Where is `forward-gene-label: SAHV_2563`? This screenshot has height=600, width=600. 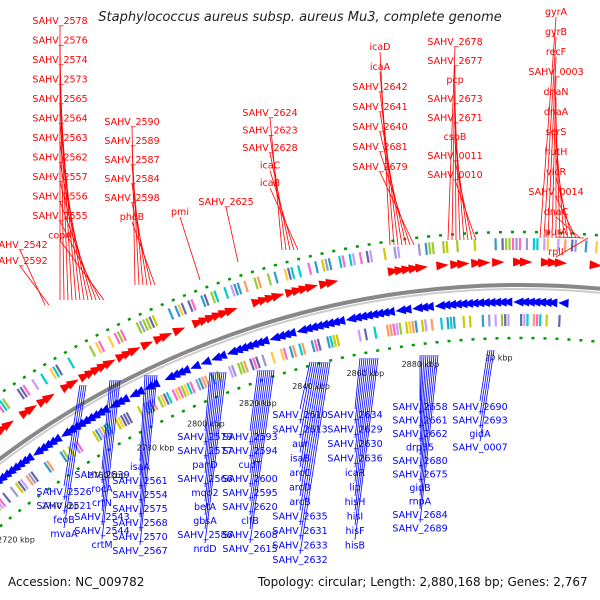
forward-gene-label: SAHV_2563 is located at coordinates (59, 138).